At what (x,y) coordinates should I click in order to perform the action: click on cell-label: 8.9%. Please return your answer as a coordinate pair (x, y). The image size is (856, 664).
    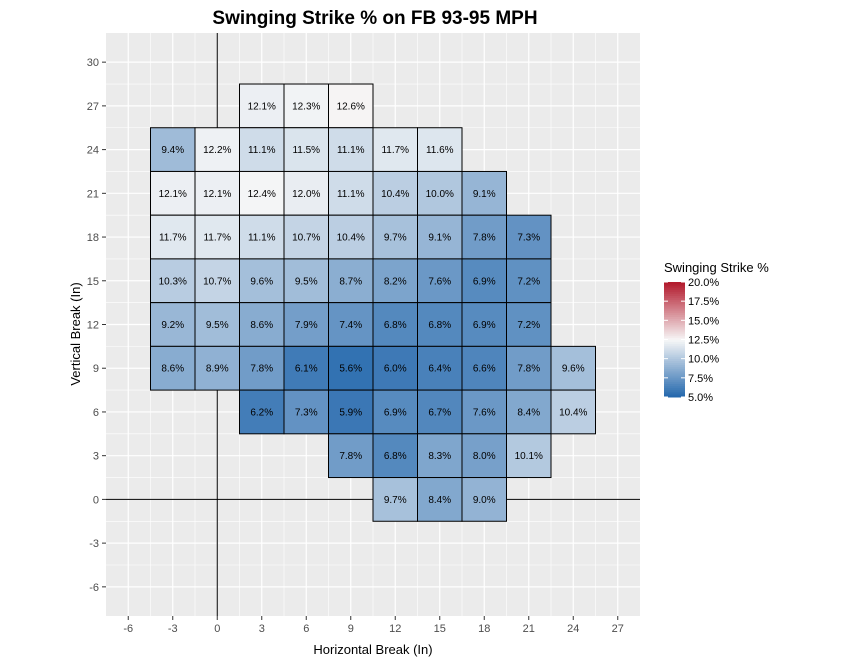
    Looking at the image, I should click on (217, 369).